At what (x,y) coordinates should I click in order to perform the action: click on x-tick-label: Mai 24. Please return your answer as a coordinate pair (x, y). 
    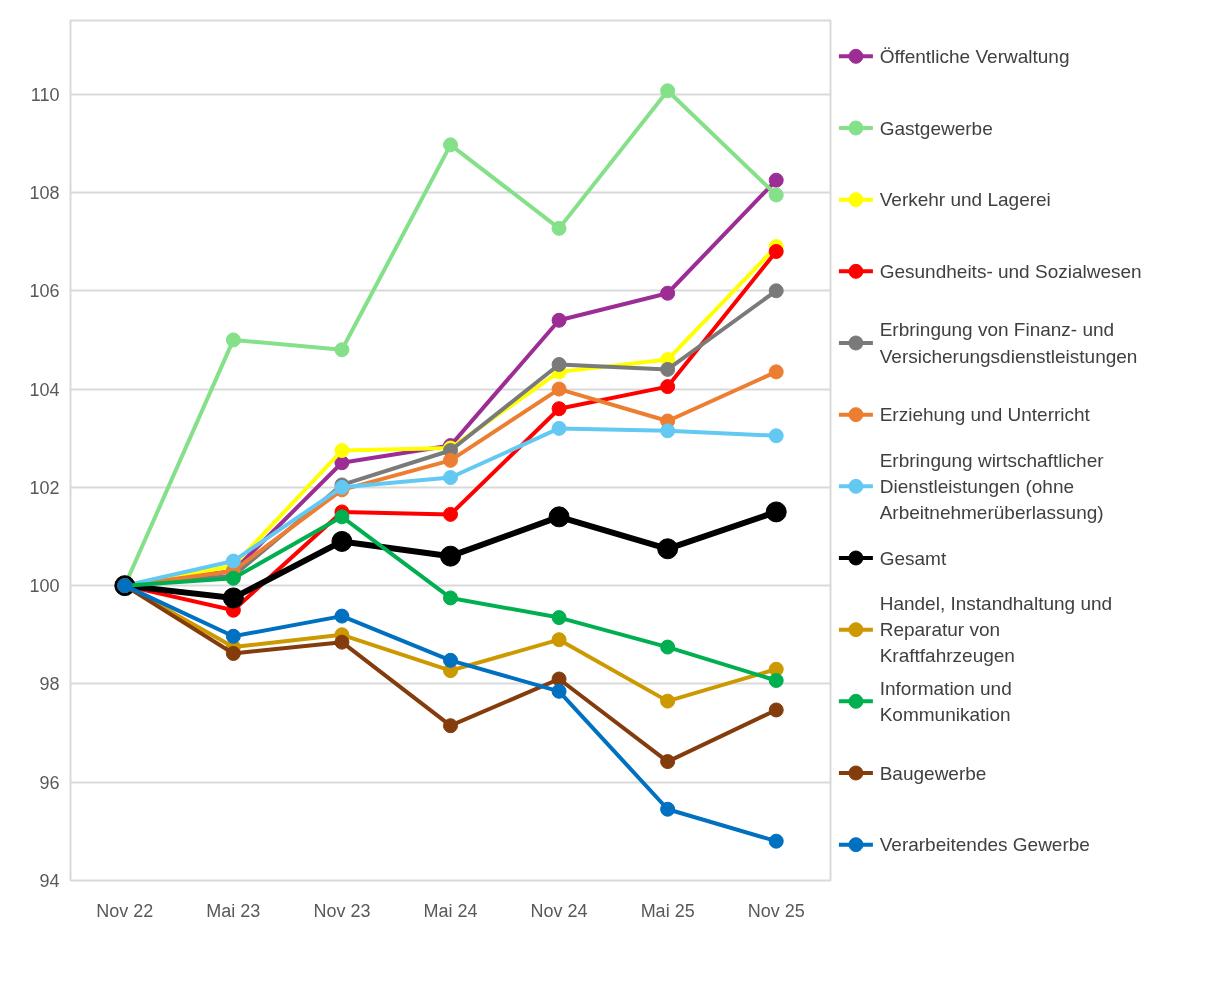
    Looking at the image, I should click on (450, 910).